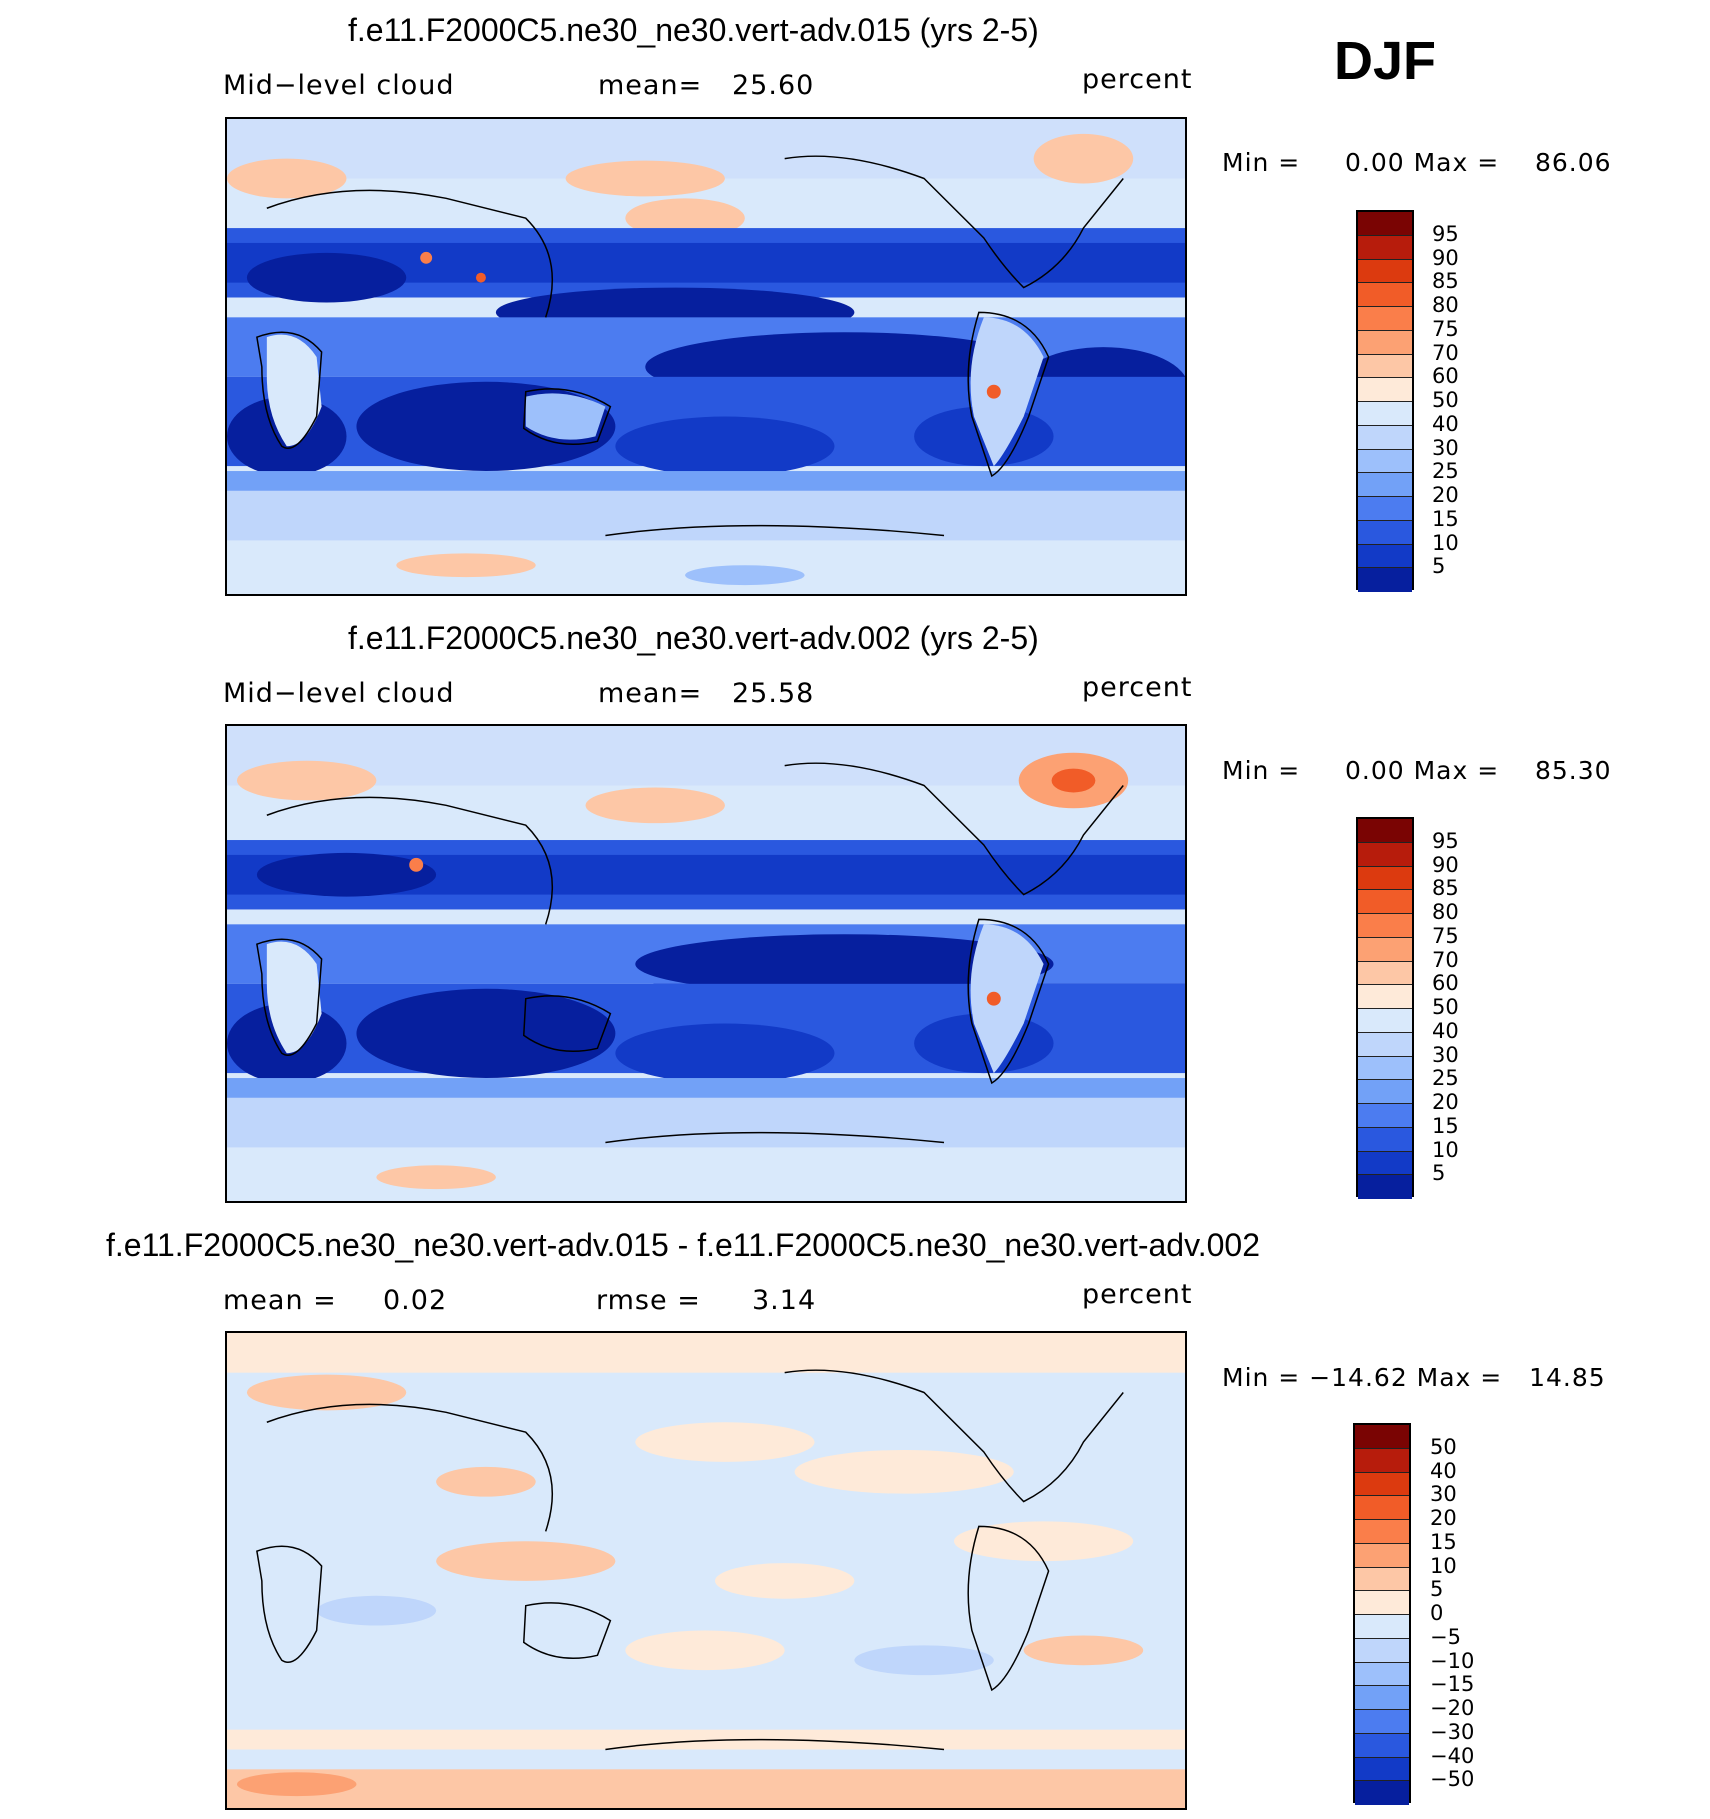 Image resolution: width=1710 pixels, height=1819 pixels. What do you see at coordinates (1452, 1779) in the screenshot?
I see `colorbar-tick-label: −50` at bounding box center [1452, 1779].